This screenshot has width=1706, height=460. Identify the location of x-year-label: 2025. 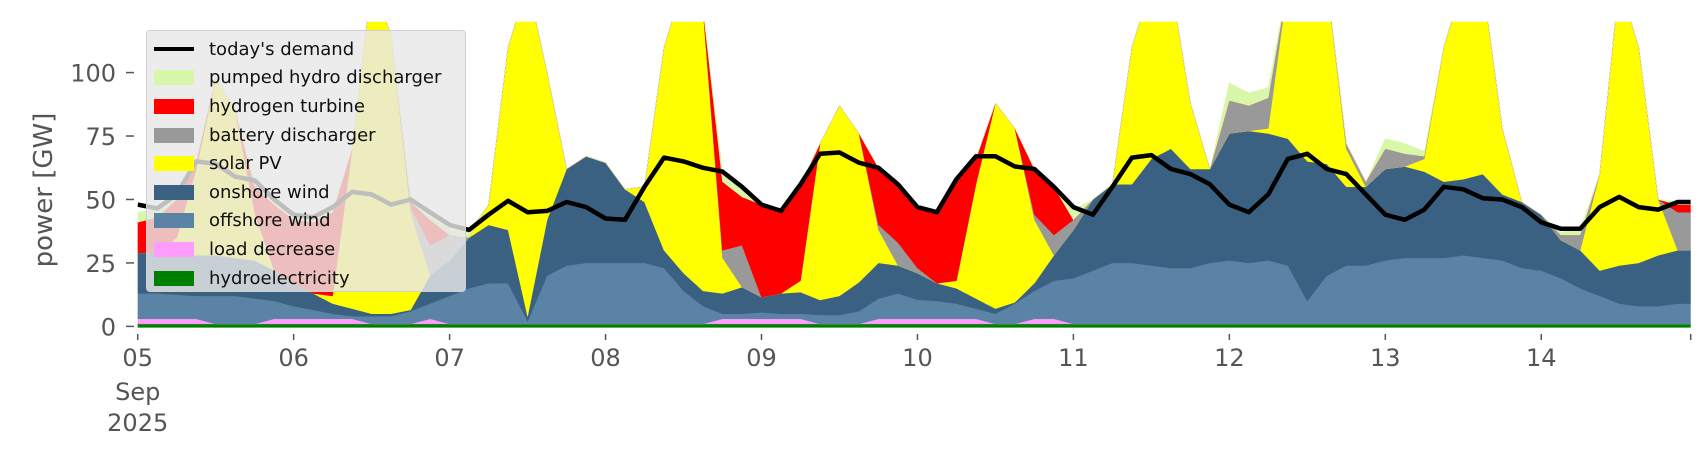
(137, 423).